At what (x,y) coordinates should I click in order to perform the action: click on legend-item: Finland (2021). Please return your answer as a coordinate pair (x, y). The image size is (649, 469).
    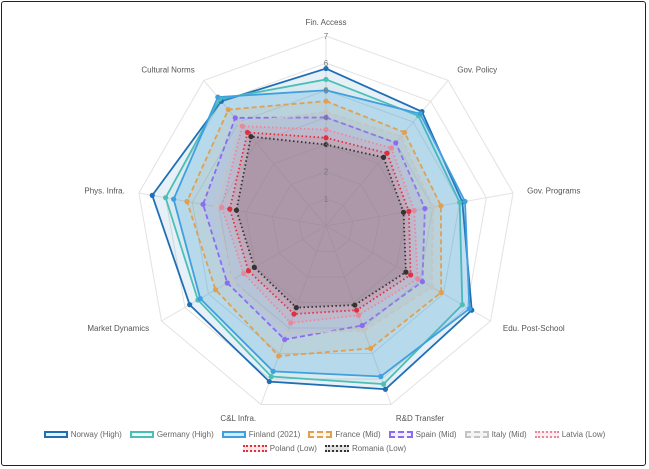
    Looking at the image, I should click on (261, 434).